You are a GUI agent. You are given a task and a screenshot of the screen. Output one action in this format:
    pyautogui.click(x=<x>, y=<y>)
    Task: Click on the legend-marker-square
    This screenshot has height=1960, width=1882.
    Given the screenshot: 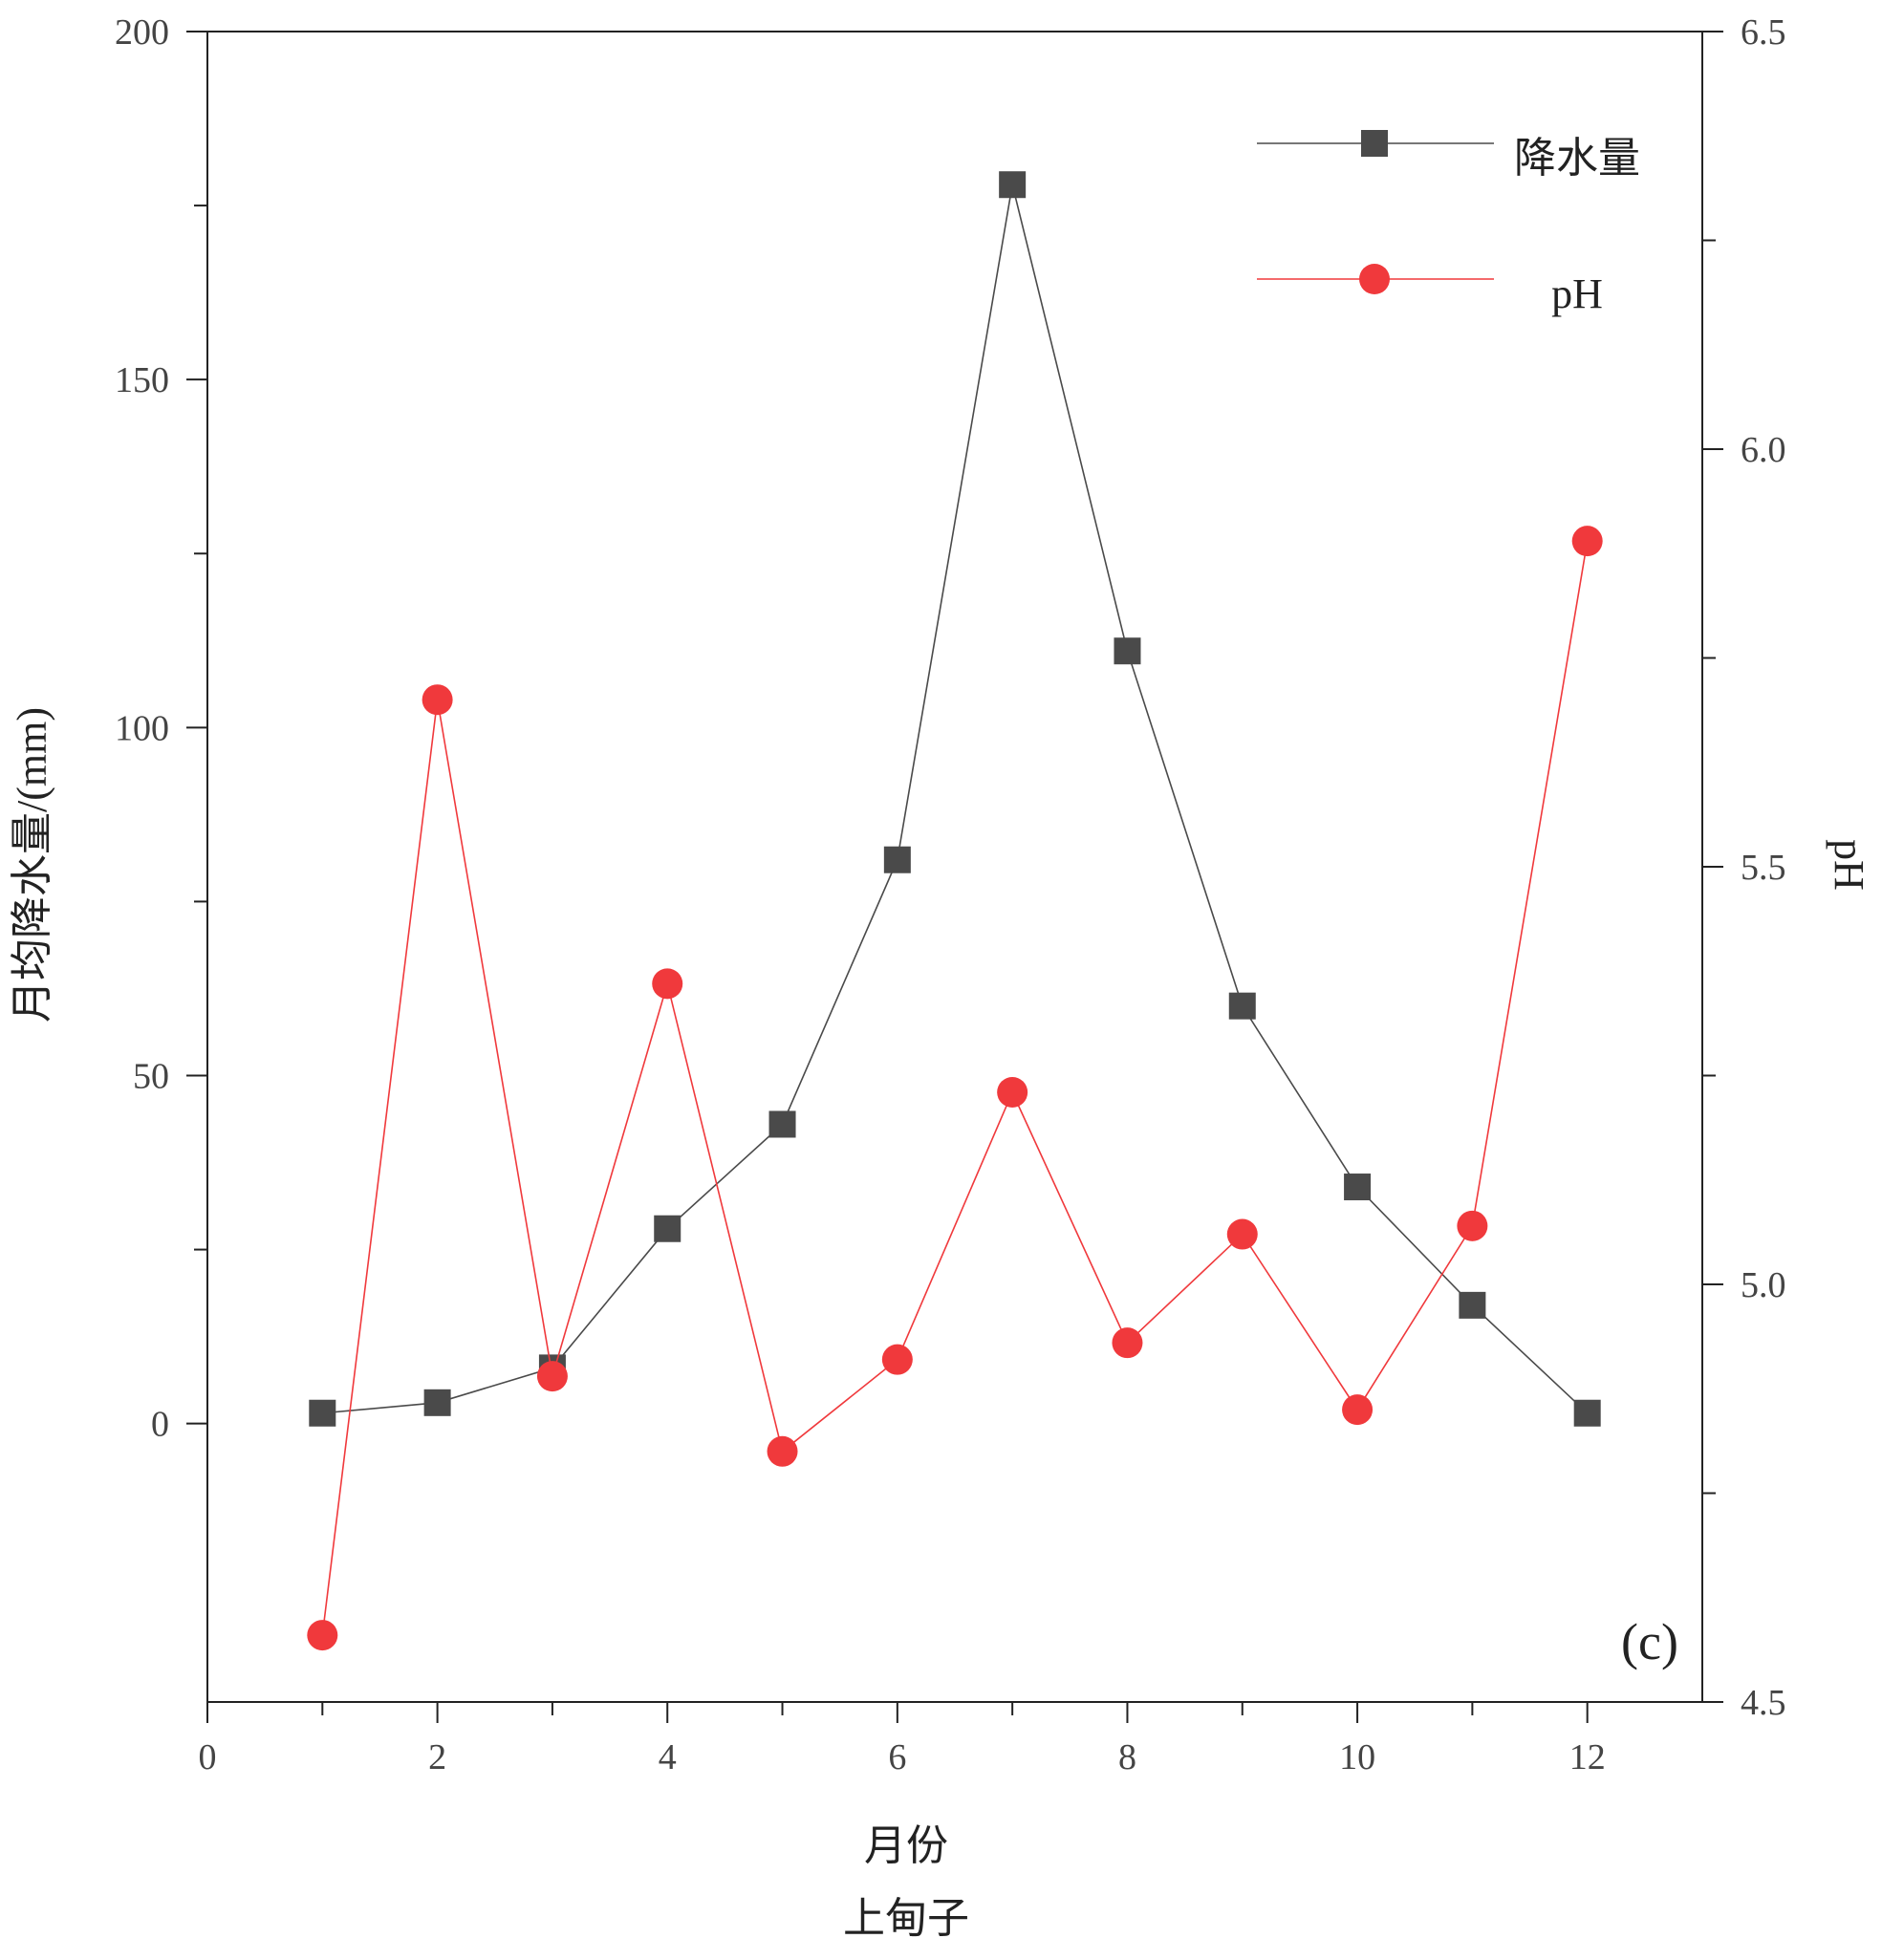 What is the action you would take?
    pyautogui.click(x=1375, y=143)
    